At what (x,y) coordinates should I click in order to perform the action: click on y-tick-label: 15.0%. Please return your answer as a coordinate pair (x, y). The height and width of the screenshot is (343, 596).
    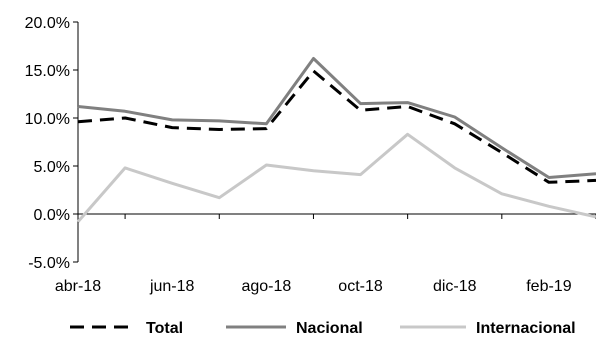
    Looking at the image, I should click on (47, 71).